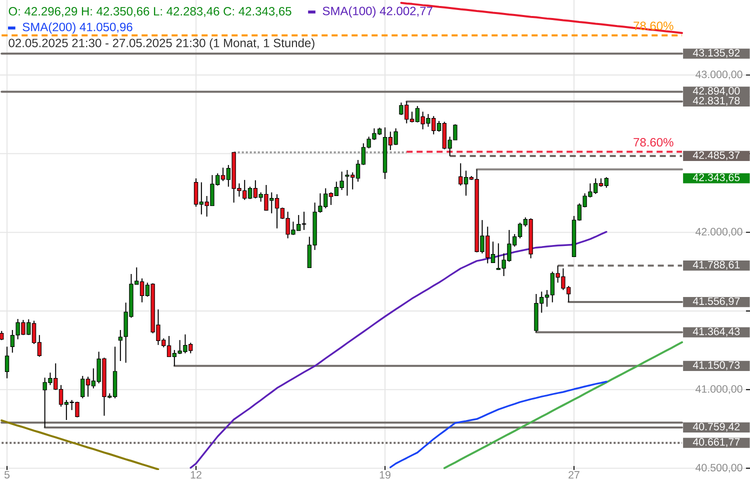 The width and height of the screenshot is (750, 480). I want to click on y-tick-label: 43.135,92, so click(716, 53).